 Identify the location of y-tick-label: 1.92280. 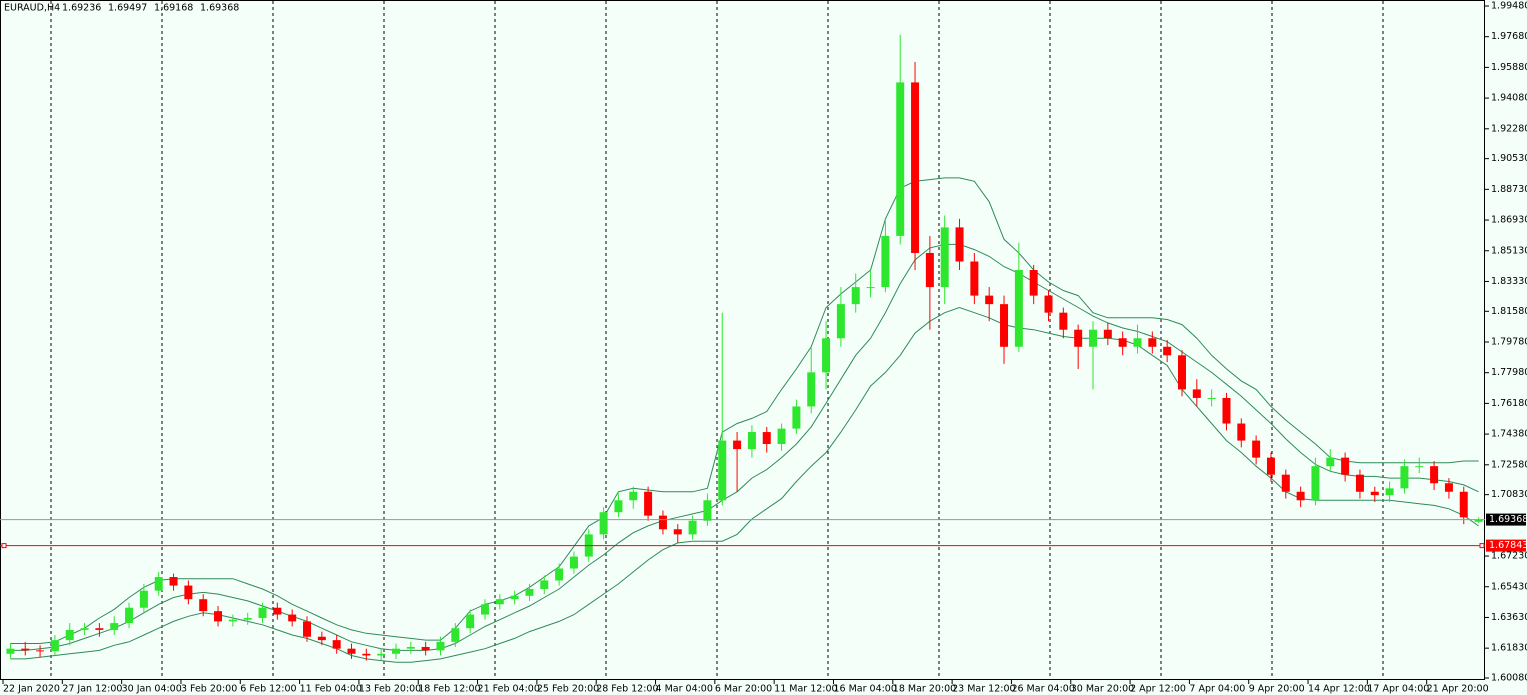
(1509, 128).